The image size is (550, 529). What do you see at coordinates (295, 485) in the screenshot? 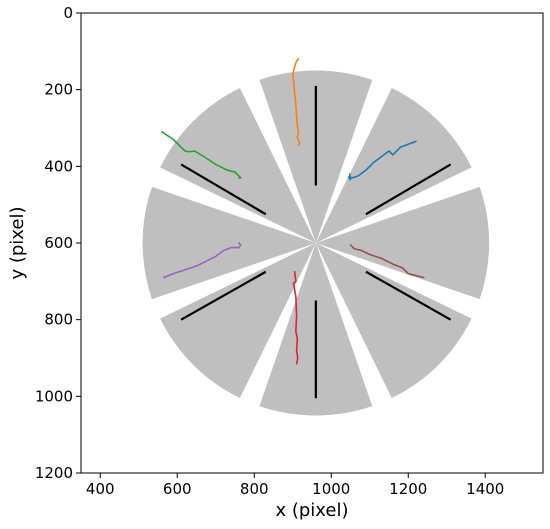
I see `x-axis: 400 600 800 1000 1200 1400` at bounding box center [295, 485].